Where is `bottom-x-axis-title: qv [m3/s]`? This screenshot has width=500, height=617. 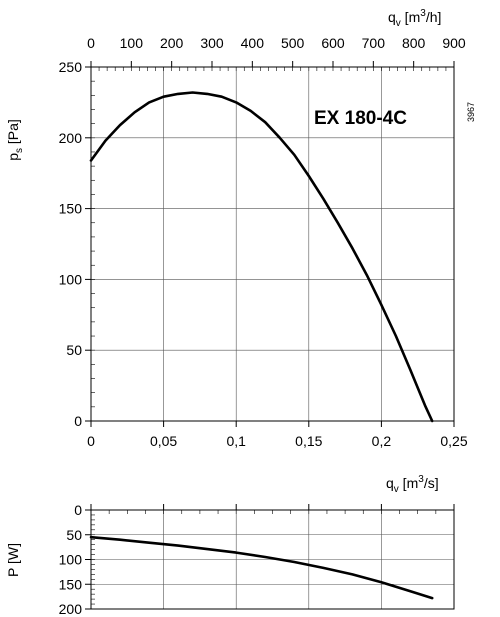 bottom-x-axis-title: qv [m3/s] is located at coordinates (412, 484).